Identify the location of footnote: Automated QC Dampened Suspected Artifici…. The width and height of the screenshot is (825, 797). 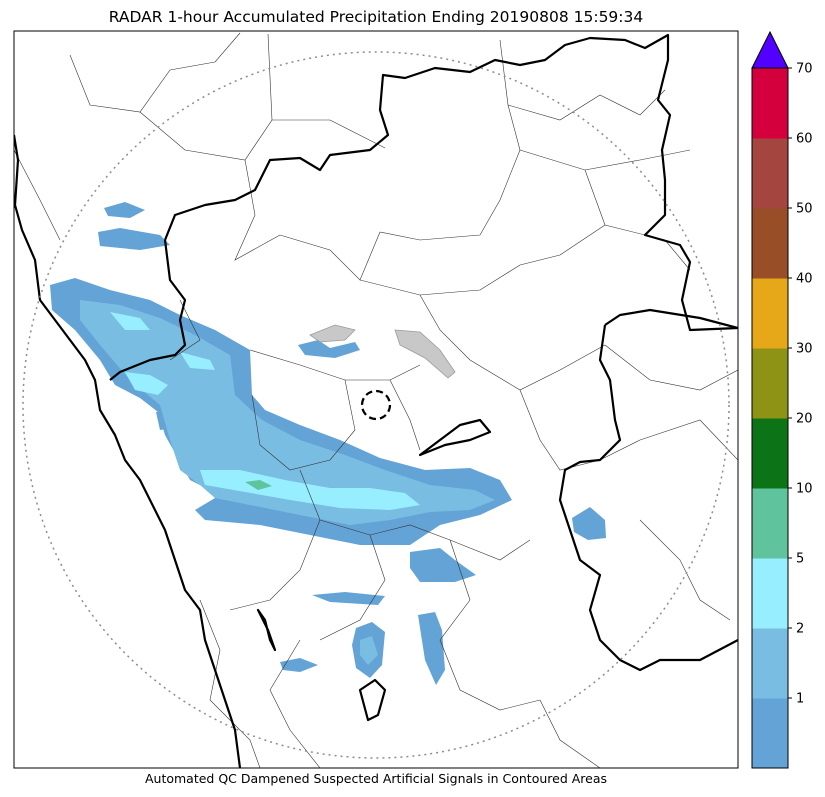
(376, 778).